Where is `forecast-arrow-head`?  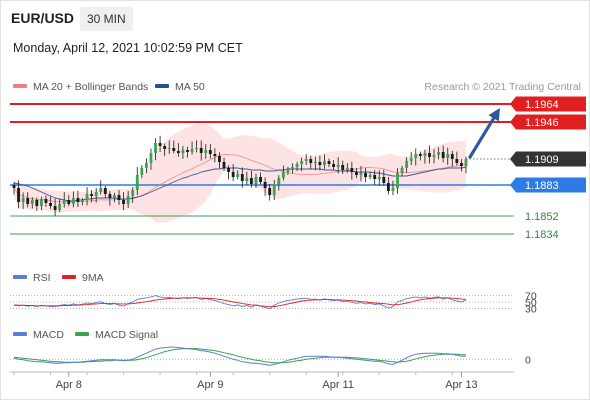
forecast-arrow-head is located at coordinates (494, 115).